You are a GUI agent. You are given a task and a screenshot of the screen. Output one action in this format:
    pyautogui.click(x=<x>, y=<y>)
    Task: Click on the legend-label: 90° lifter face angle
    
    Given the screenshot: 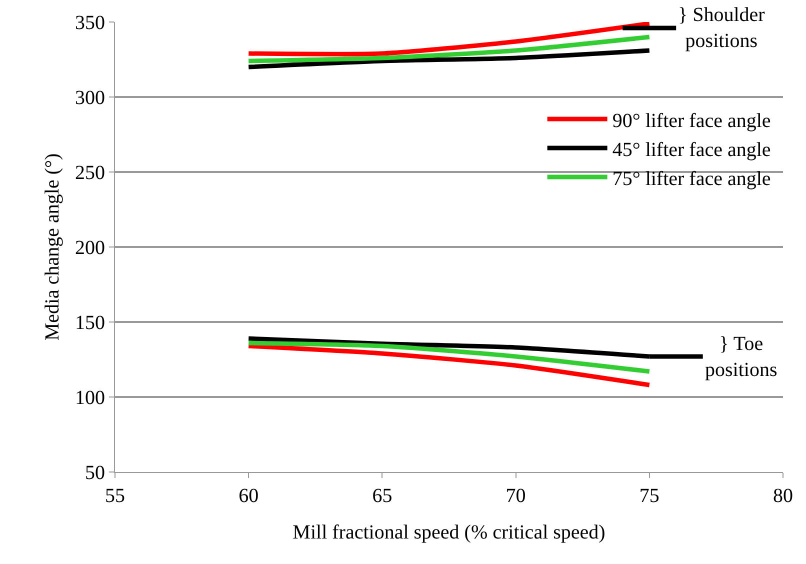 What is the action you would take?
    pyautogui.click(x=691, y=121)
    